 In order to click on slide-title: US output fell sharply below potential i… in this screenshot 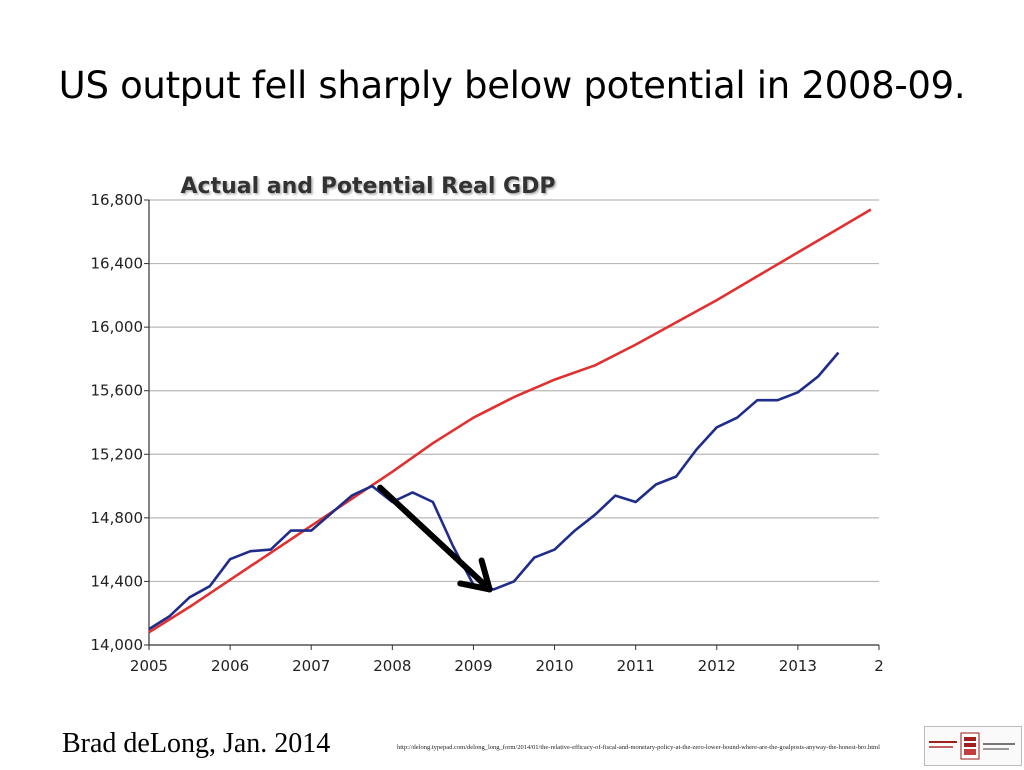, I will do `click(512, 85)`.